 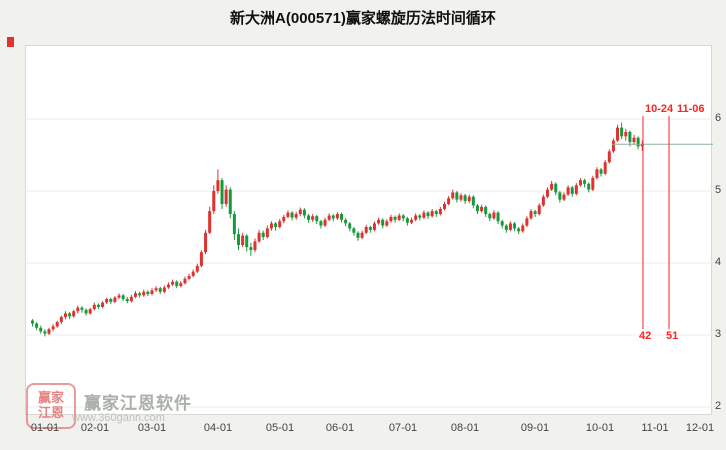 What do you see at coordinates (152, 428) in the screenshot?
I see `x-axis-label: 03-01` at bounding box center [152, 428].